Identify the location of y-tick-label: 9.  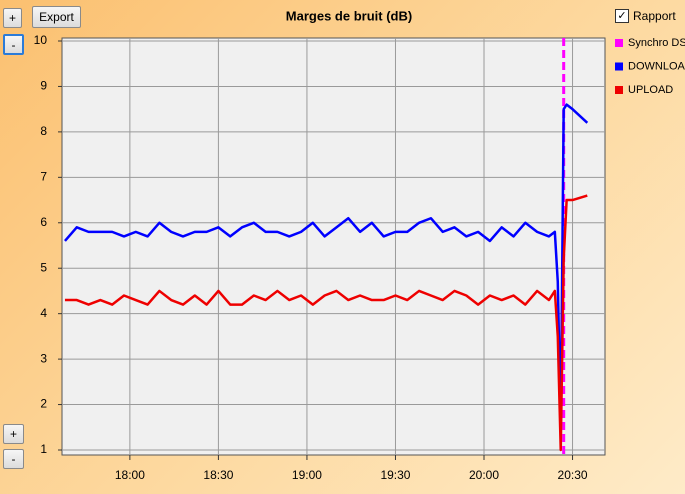
(43, 86).